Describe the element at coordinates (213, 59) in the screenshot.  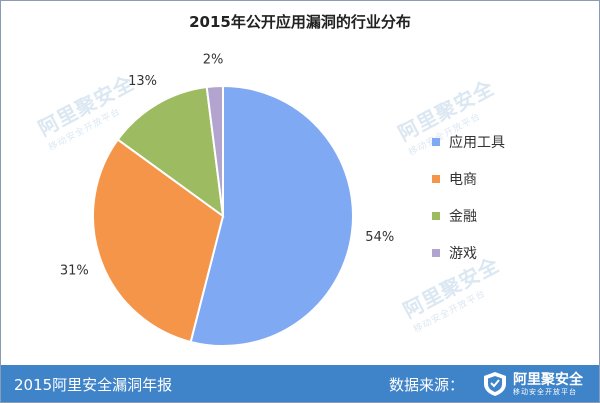
I see `data-label: 2%` at that location.